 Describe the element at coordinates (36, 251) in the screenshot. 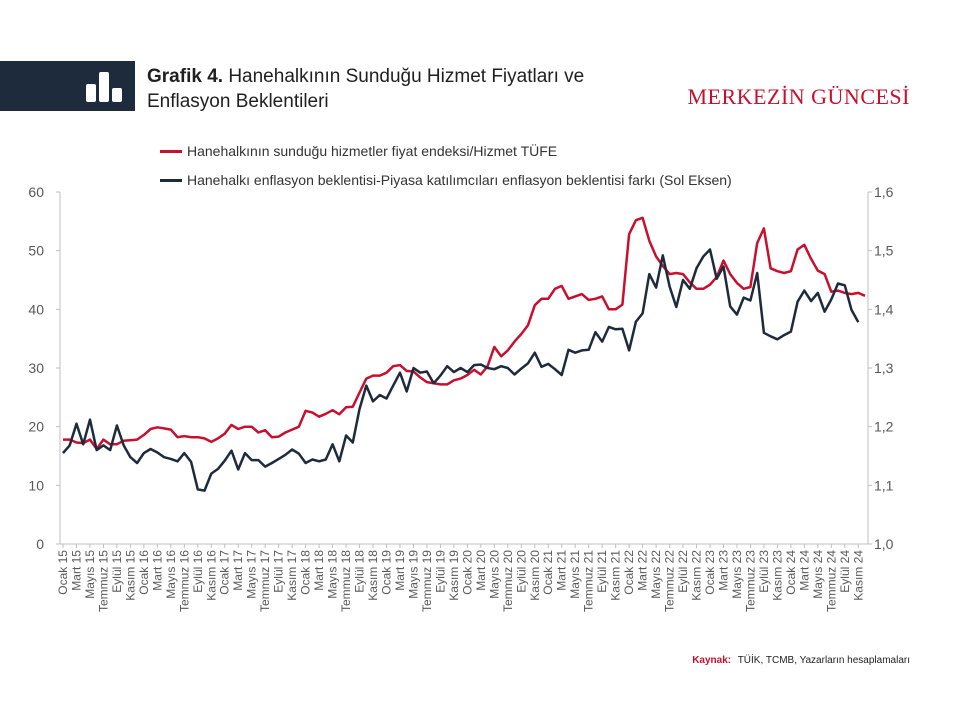

I see `y-left-tick-label: 50` at that location.